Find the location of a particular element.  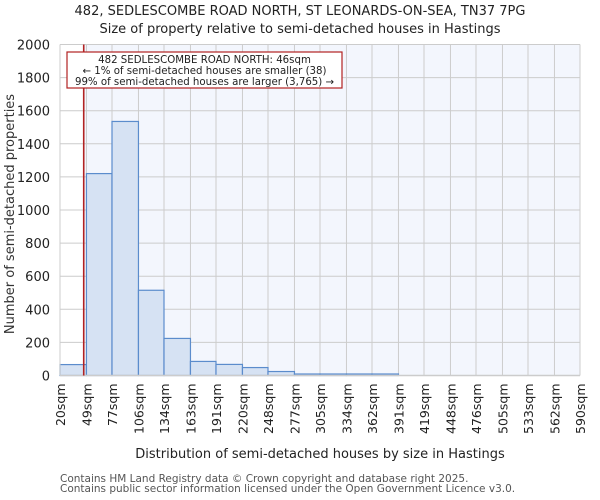

x-tick-label: 391sqm is located at coordinates (398, 409).